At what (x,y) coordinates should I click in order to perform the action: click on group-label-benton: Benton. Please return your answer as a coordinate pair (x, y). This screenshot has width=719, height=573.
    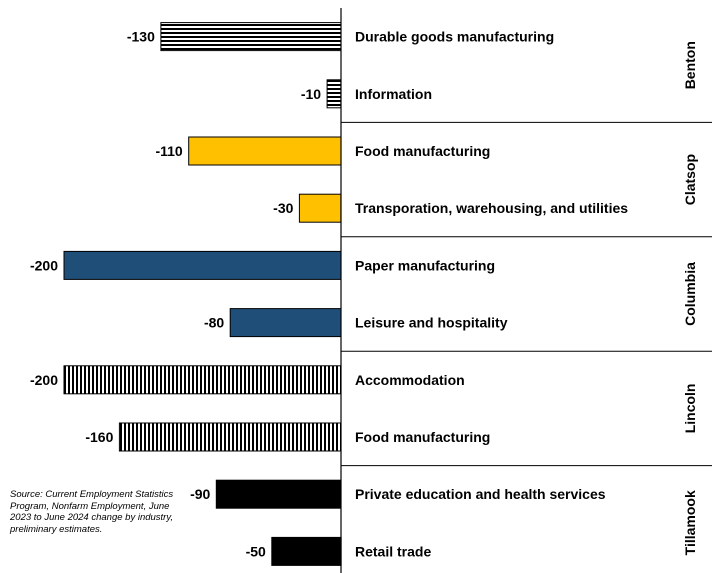
    Looking at the image, I should click on (690, 65).